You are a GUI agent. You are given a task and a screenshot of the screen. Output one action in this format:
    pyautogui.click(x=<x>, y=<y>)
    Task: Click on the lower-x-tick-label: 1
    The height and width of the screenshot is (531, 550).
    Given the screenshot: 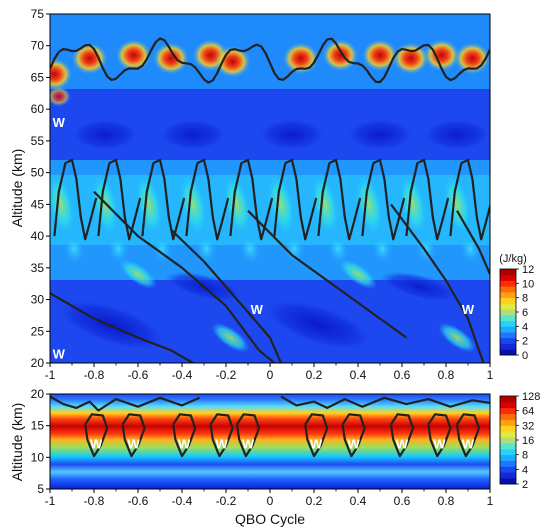 What is the action you would take?
    pyautogui.click(x=490, y=501)
    